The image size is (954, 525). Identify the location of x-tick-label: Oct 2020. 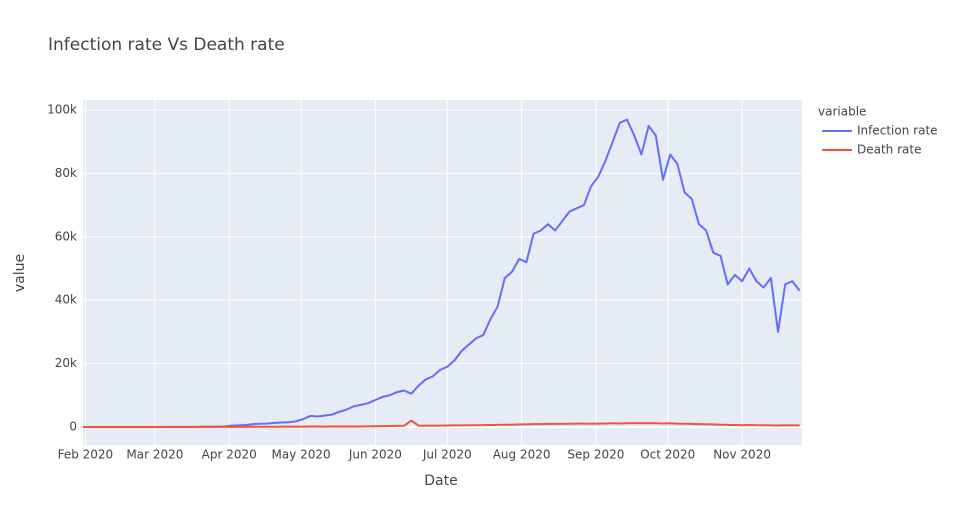
(667, 455).